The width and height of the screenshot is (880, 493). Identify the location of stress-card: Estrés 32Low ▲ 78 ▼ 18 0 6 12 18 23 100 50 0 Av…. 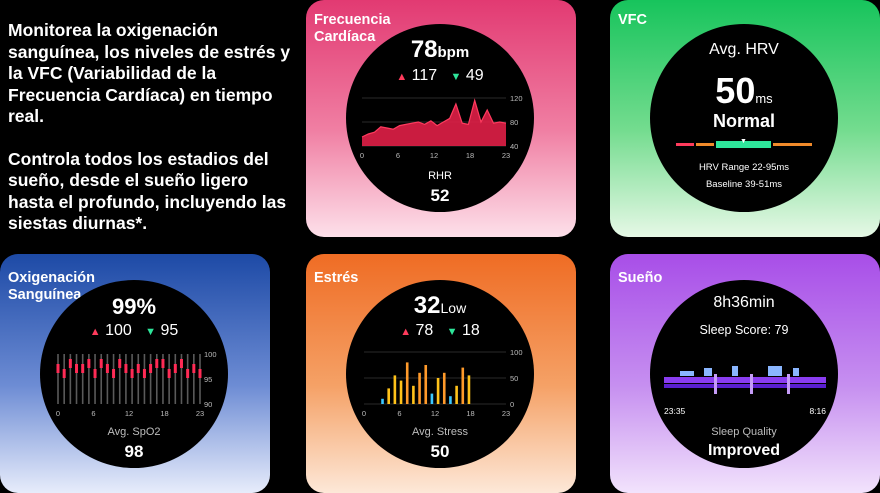
(441, 373).